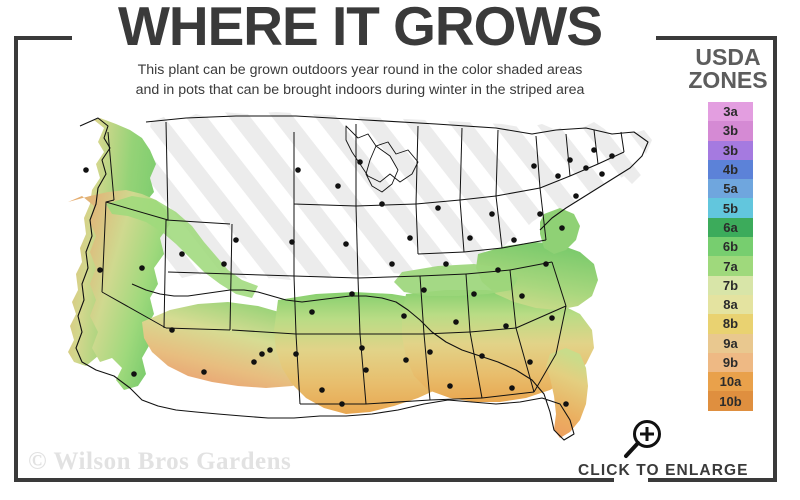 Image resolution: width=800 pixels, height=500 pixels. I want to click on frame-left-edge, so click(16, 259).